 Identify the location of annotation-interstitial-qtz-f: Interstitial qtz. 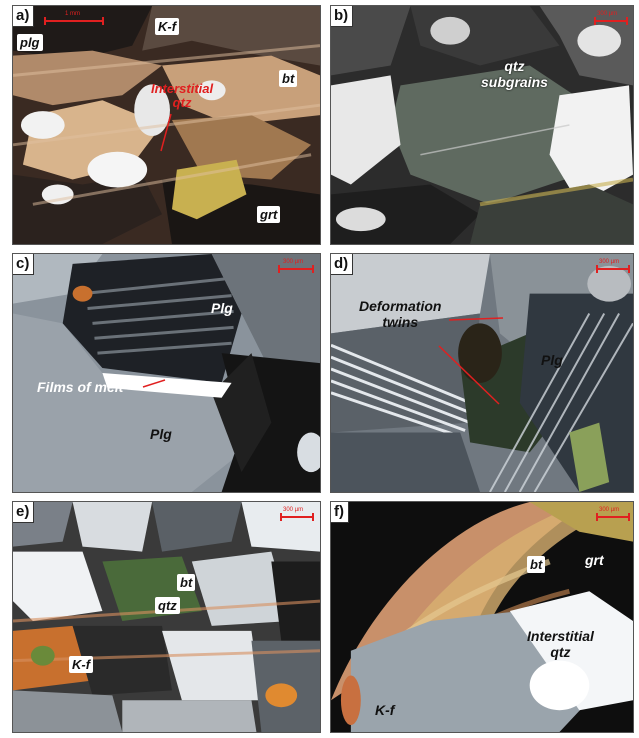
(560, 644).